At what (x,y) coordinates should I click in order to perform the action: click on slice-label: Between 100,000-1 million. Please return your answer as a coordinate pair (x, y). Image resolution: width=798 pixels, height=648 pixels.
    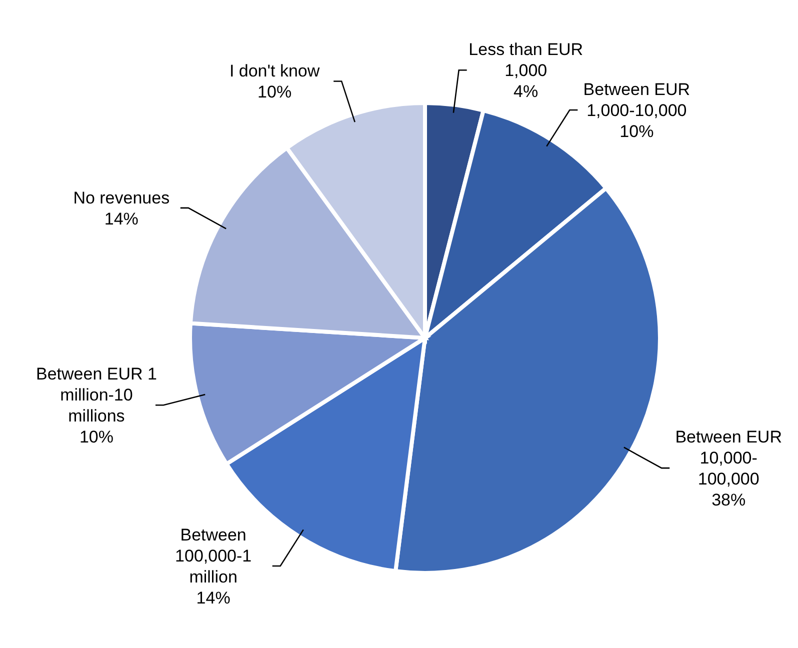
    Looking at the image, I should click on (213, 555).